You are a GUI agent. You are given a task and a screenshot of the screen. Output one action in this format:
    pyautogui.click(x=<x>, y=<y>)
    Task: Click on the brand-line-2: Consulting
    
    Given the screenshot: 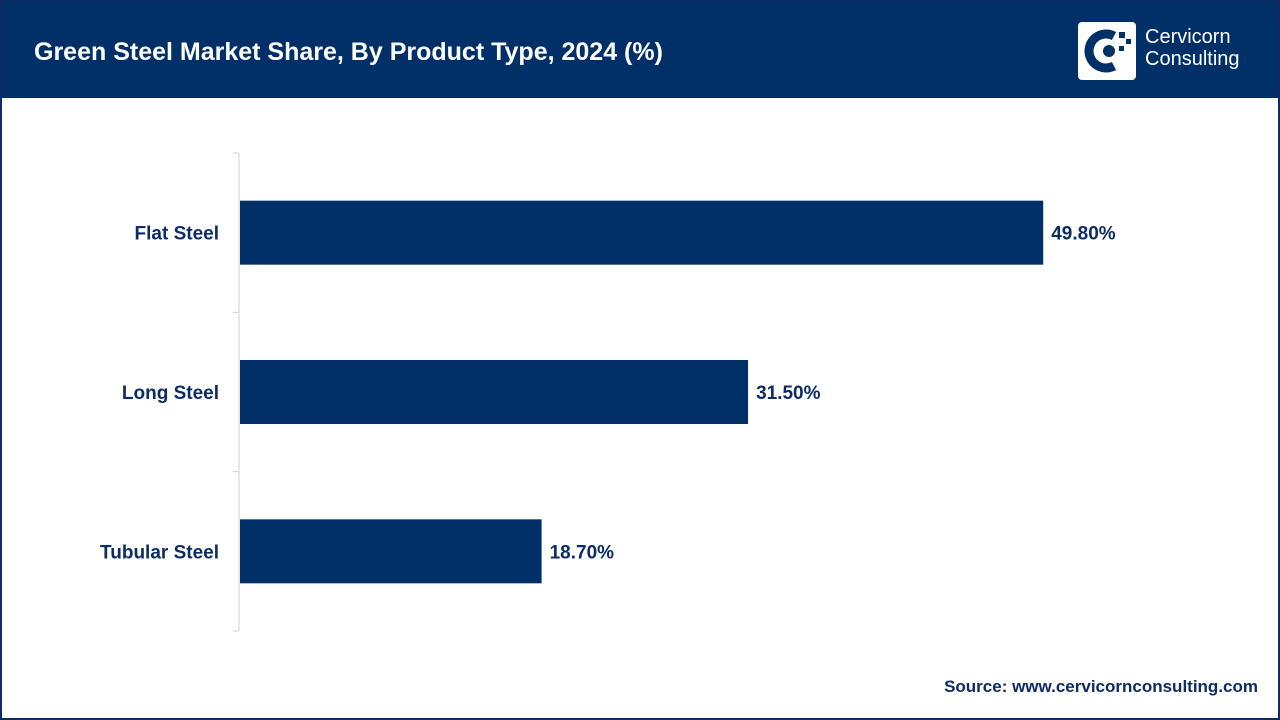 What is the action you would take?
    pyautogui.click(x=1192, y=59)
    